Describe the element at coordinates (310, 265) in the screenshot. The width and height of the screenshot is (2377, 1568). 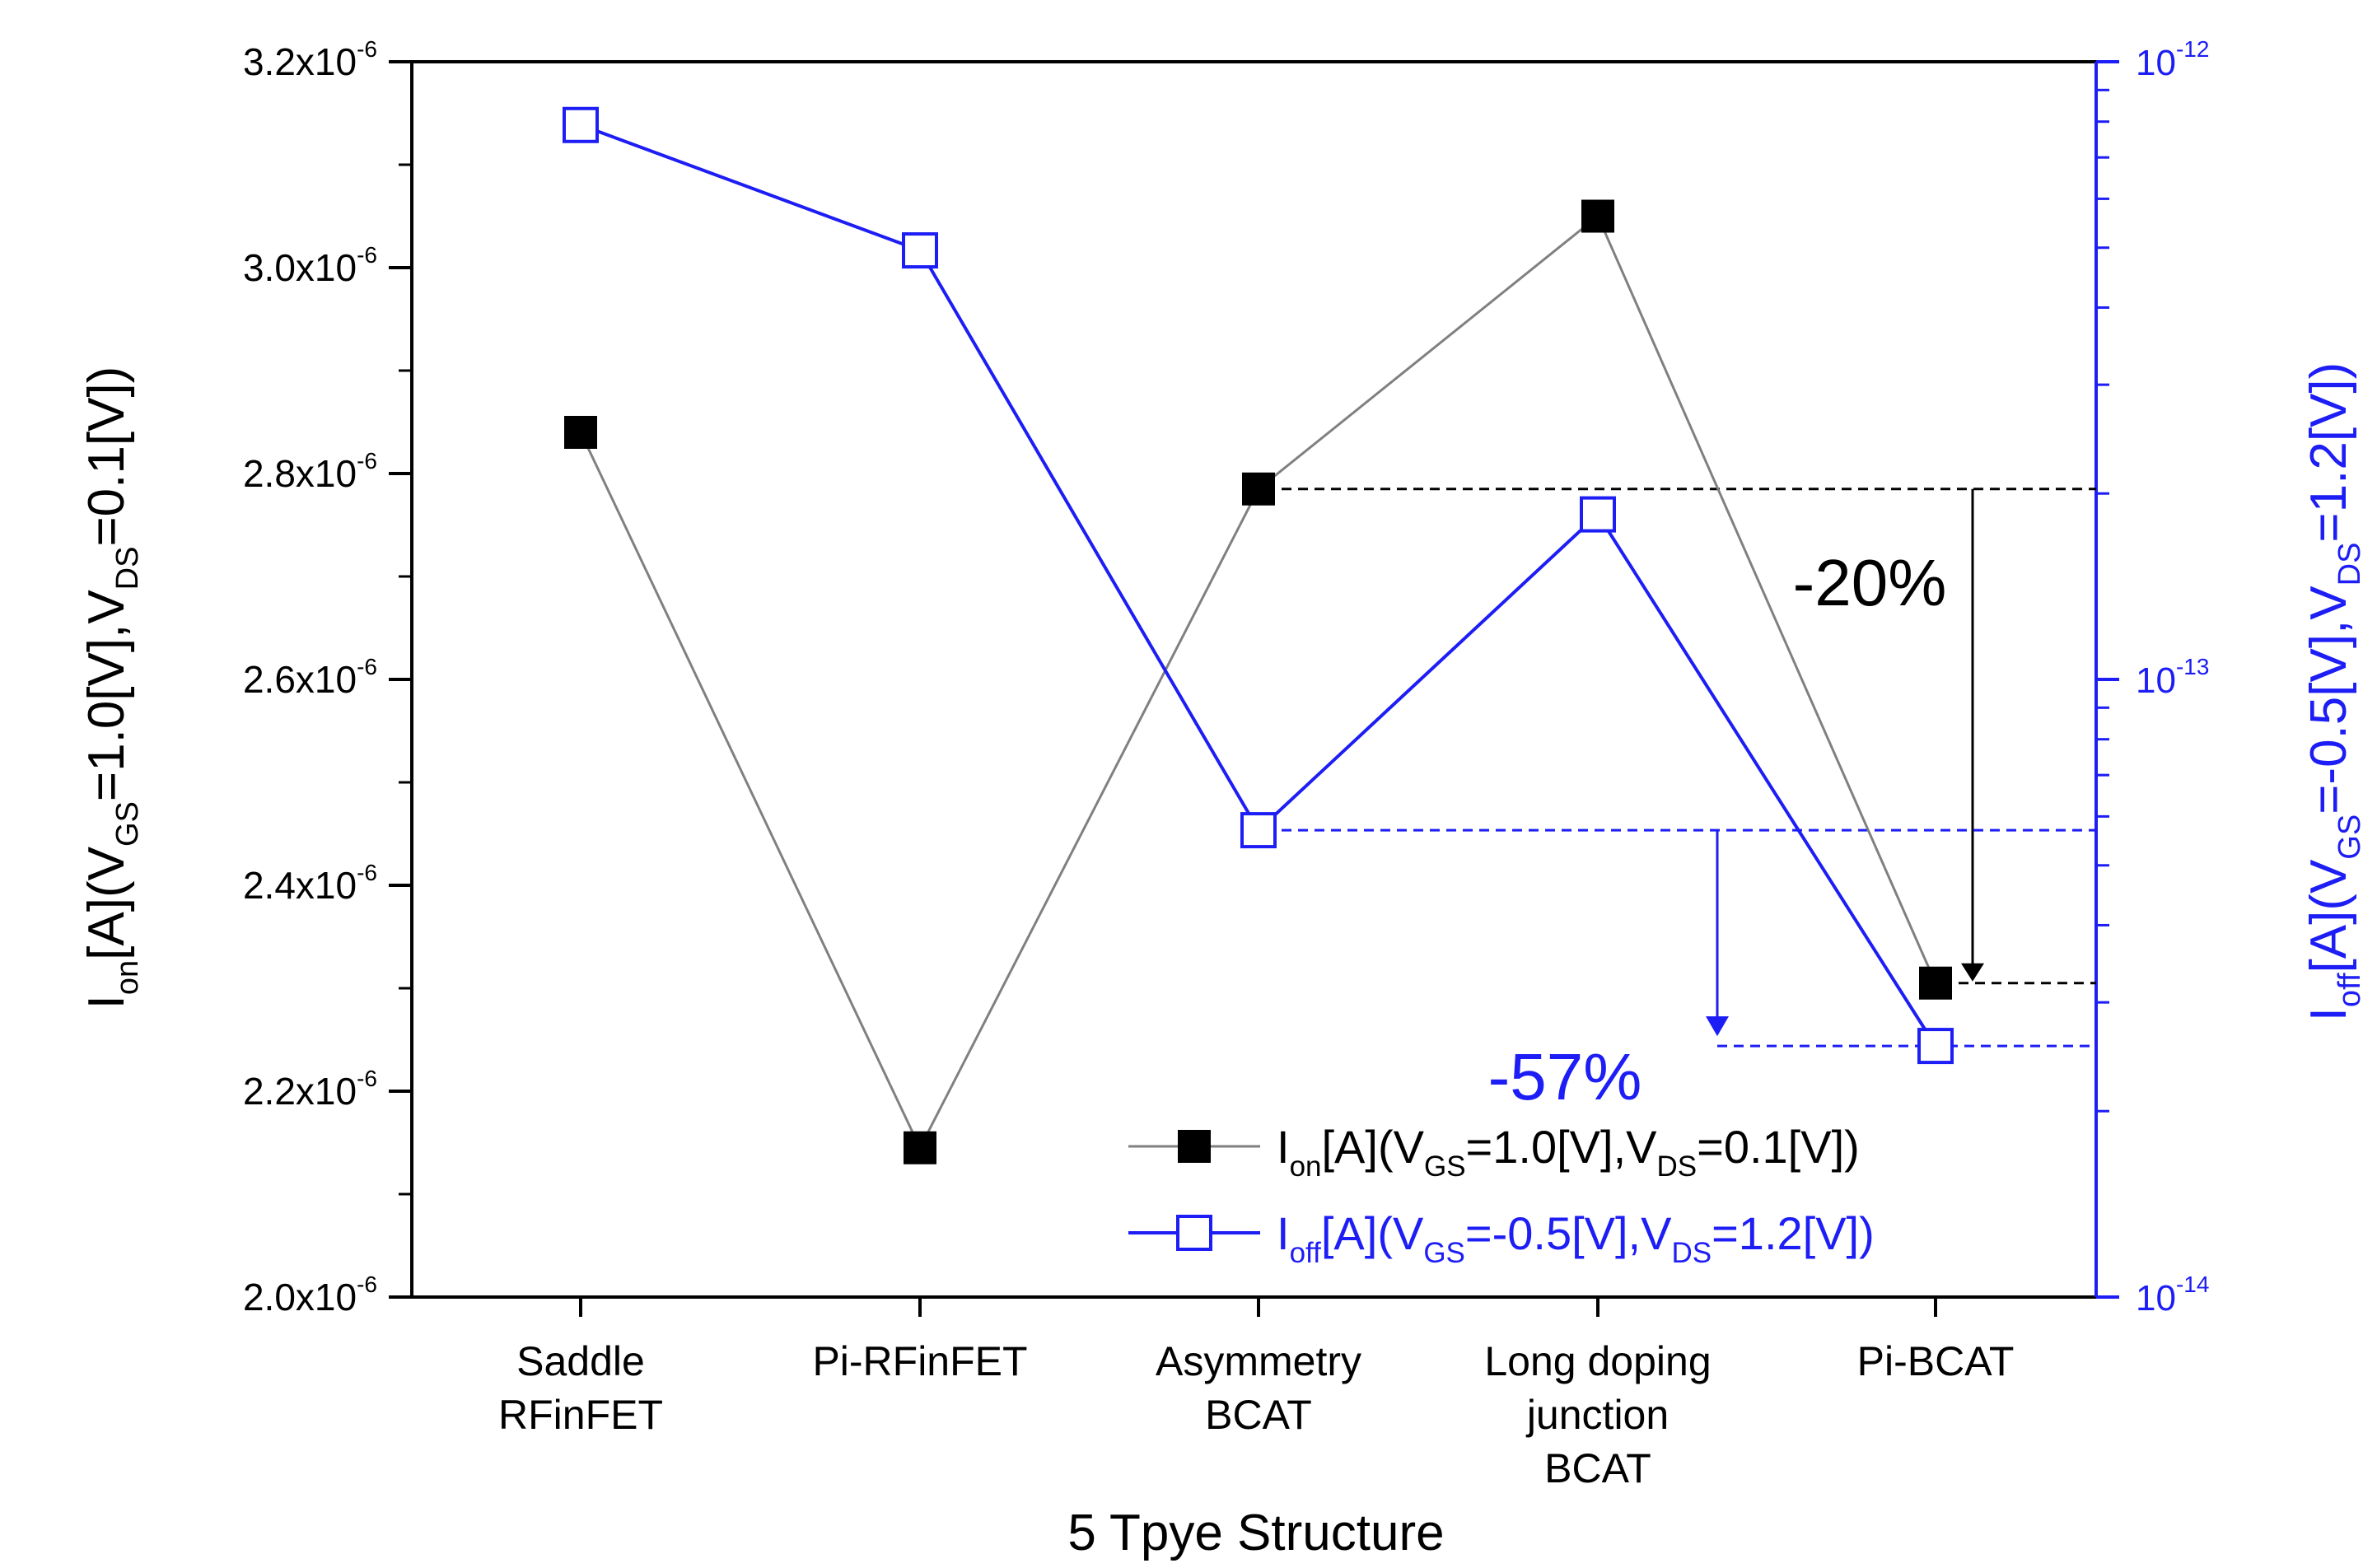
I see `left-tick-label: 3.0x10⁻⁶` at that location.